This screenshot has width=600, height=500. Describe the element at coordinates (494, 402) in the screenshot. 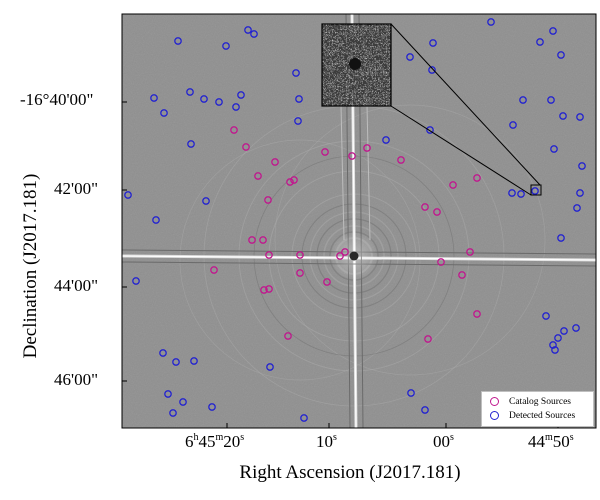

I see `catalog-marker-icon` at that location.